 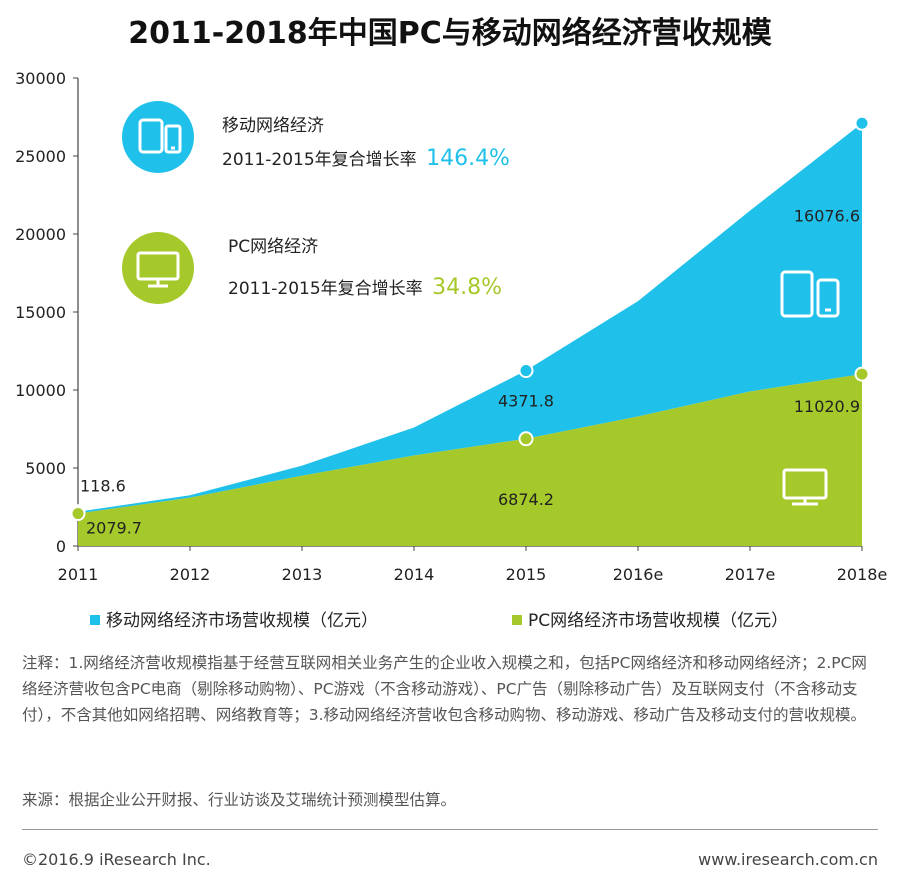 What do you see at coordinates (467, 287) in the screenshot?
I see `pc-cagr-value: 34.8%` at bounding box center [467, 287].